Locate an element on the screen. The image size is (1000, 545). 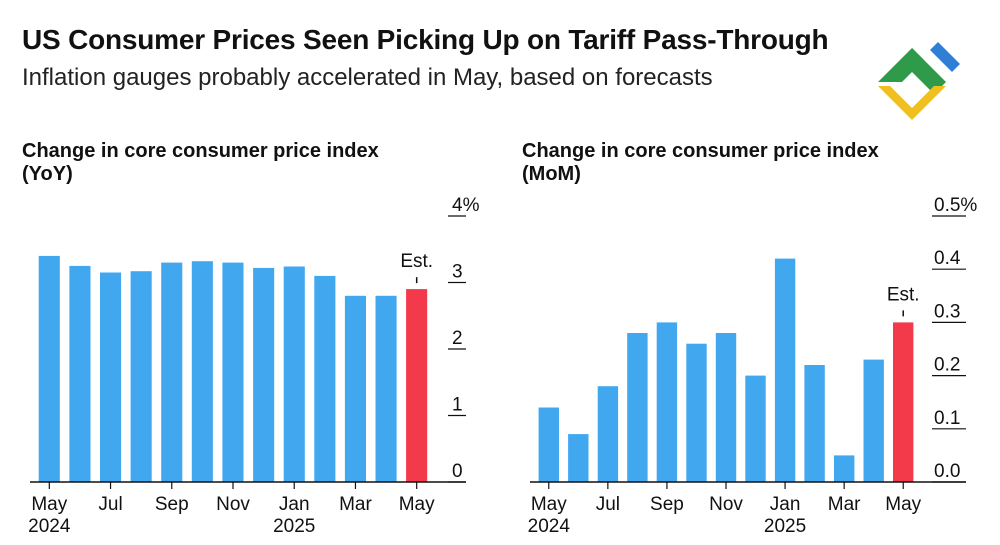
y-tick-label: 4% is located at coordinates (466, 205).